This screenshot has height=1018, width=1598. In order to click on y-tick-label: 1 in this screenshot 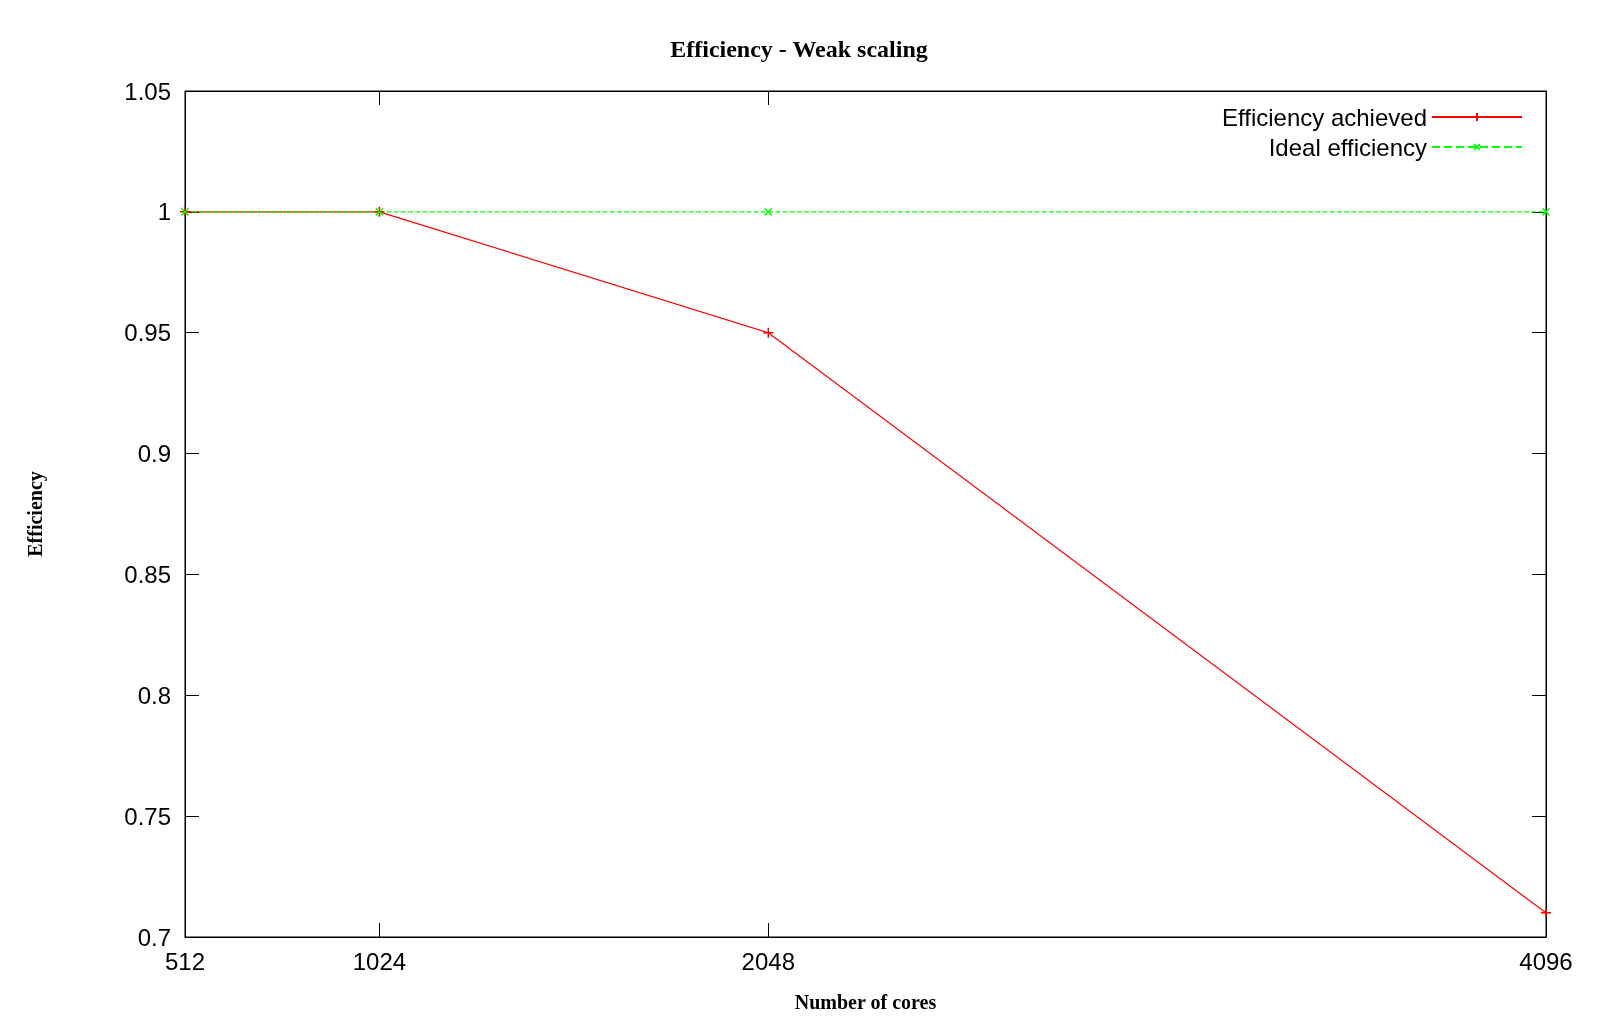, I will do `click(164, 212)`.